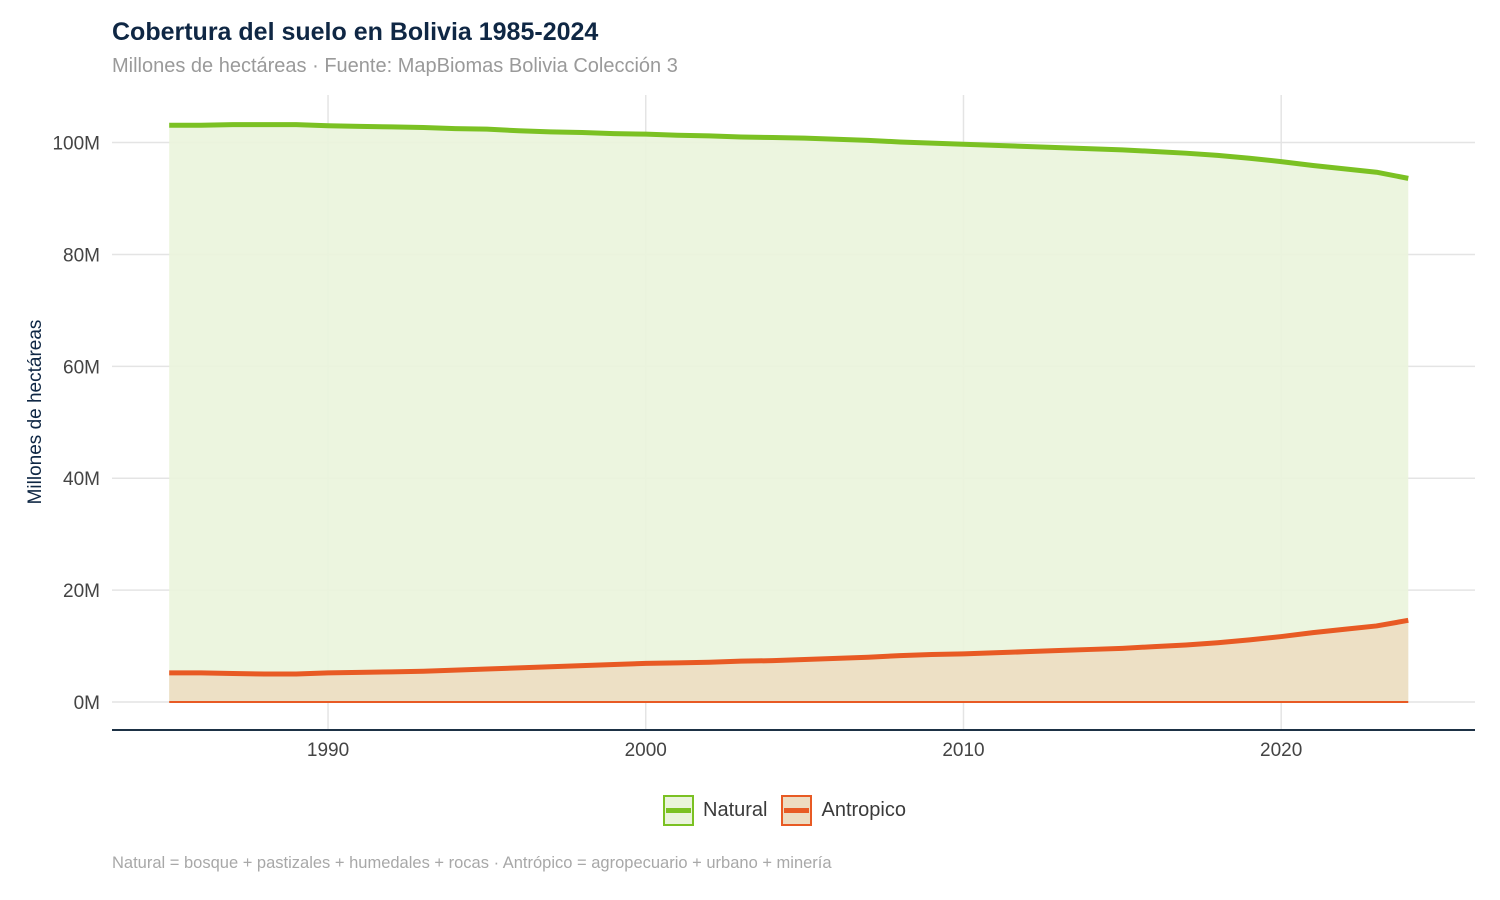 The image size is (1500, 900). What do you see at coordinates (1281, 750) in the screenshot?
I see `x-tick-label: 2020` at bounding box center [1281, 750].